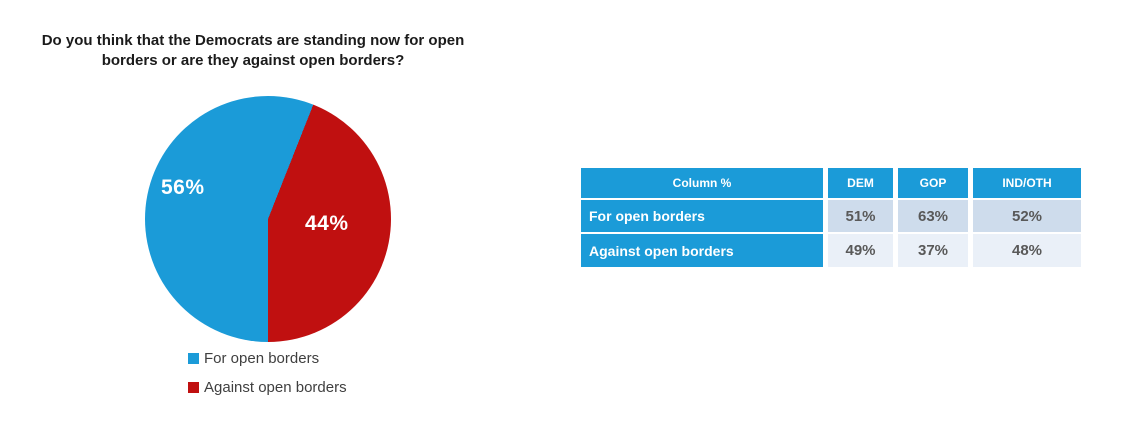 The height and width of the screenshot is (429, 1136). I want to click on table-cell-against-gop: 37%, so click(933, 250).